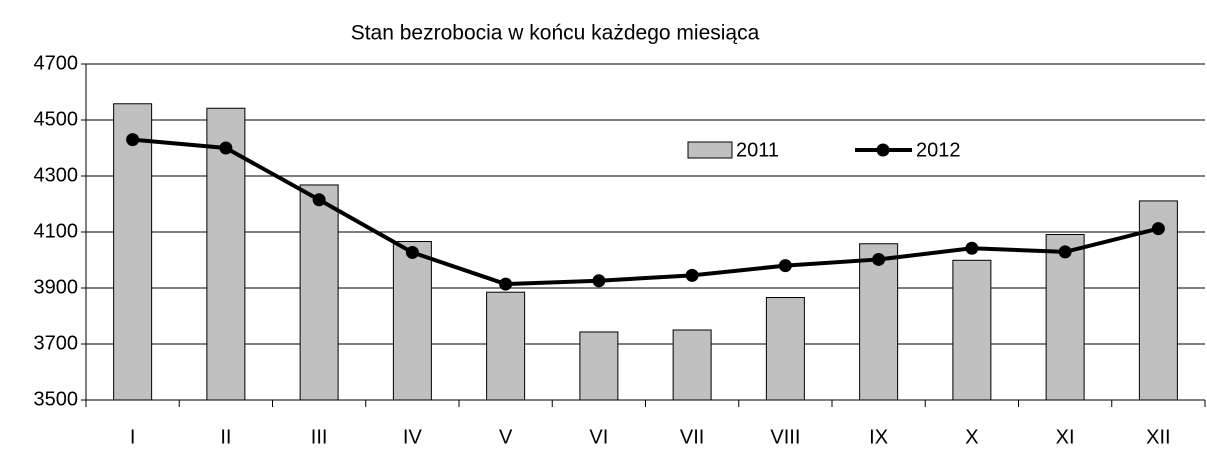  I want to click on x-tick-label: II, so click(225, 437).